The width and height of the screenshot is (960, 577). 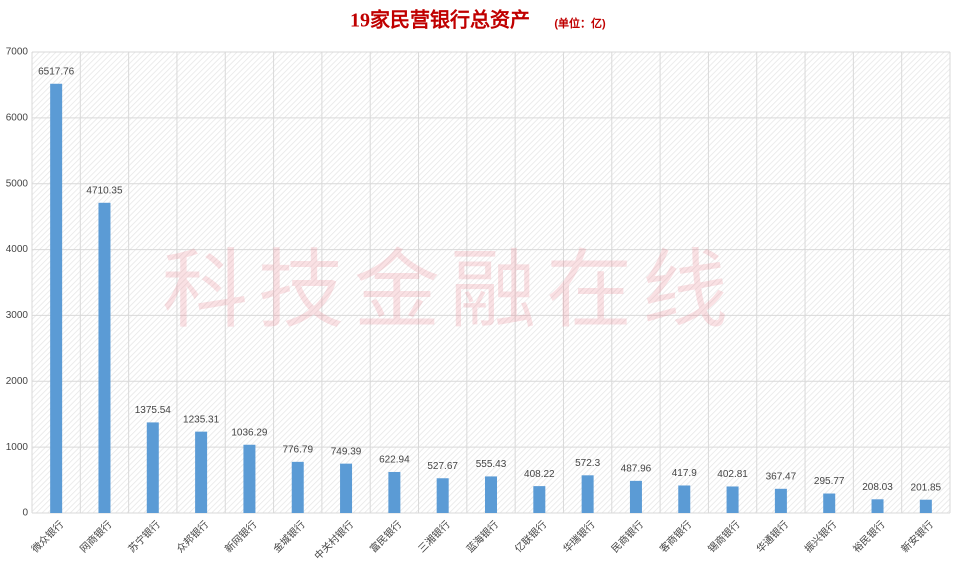 What do you see at coordinates (539, 474) in the screenshot?
I see `value-label: 408.22` at bounding box center [539, 474].